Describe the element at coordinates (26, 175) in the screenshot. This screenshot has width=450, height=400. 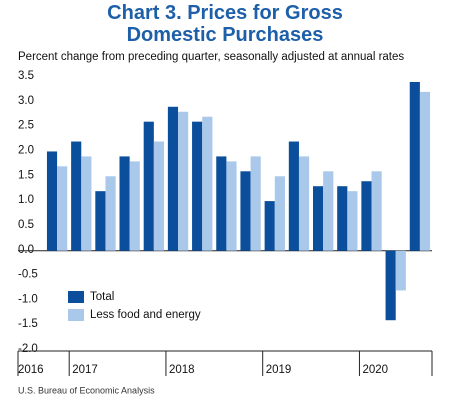
I see `y-tick-label: 1.5` at that location.